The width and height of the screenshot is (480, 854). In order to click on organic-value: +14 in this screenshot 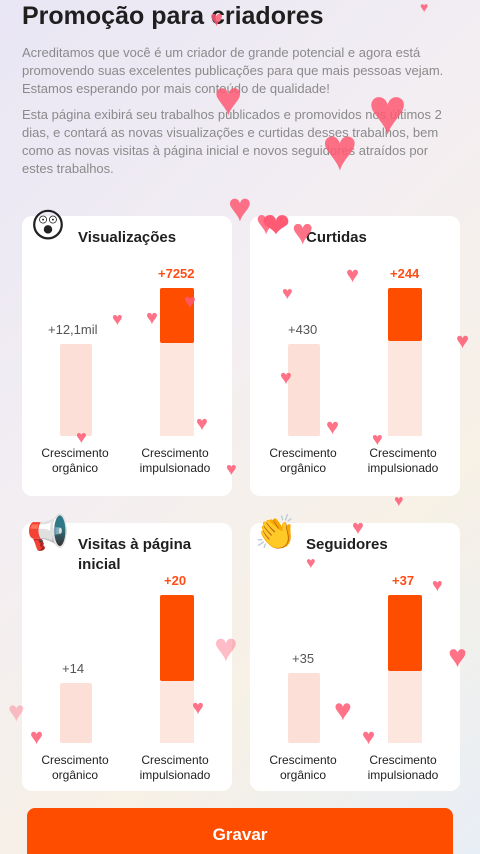, I will do `click(73, 668)`.